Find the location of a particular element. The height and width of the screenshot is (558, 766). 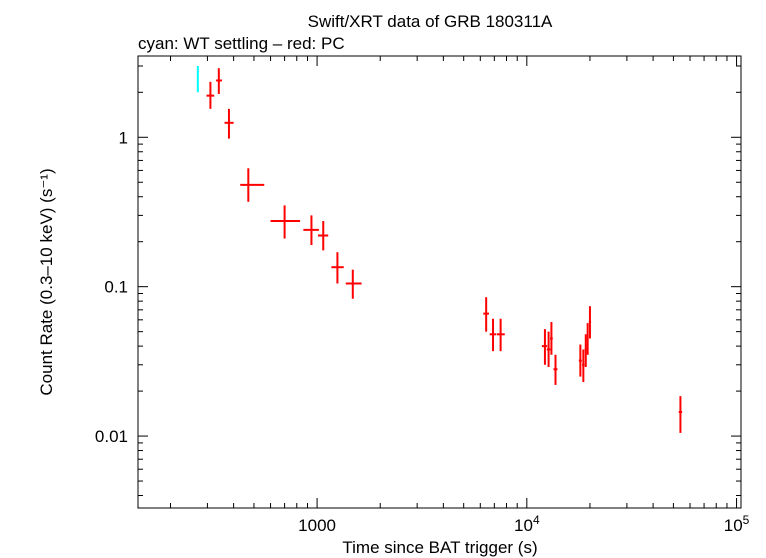

series-wt-settling is located at coordinates (197, 79).